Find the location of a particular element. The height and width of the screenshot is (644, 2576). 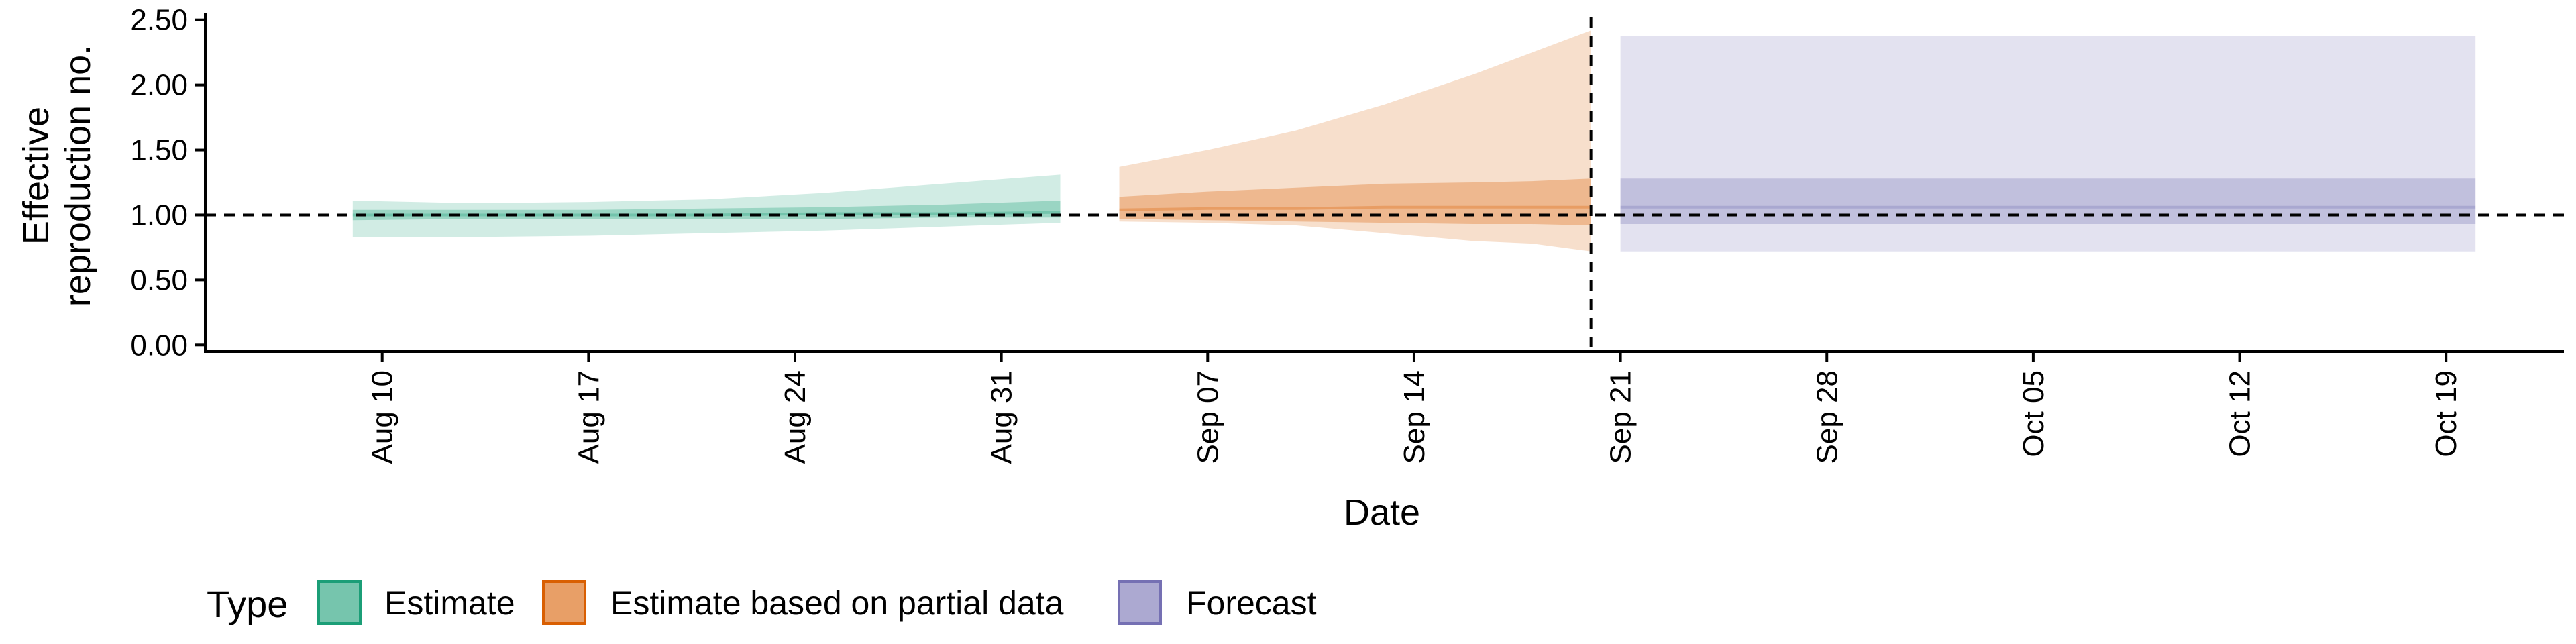

x-tick-label: Sep 28 is located at coordinates (1827, 417).